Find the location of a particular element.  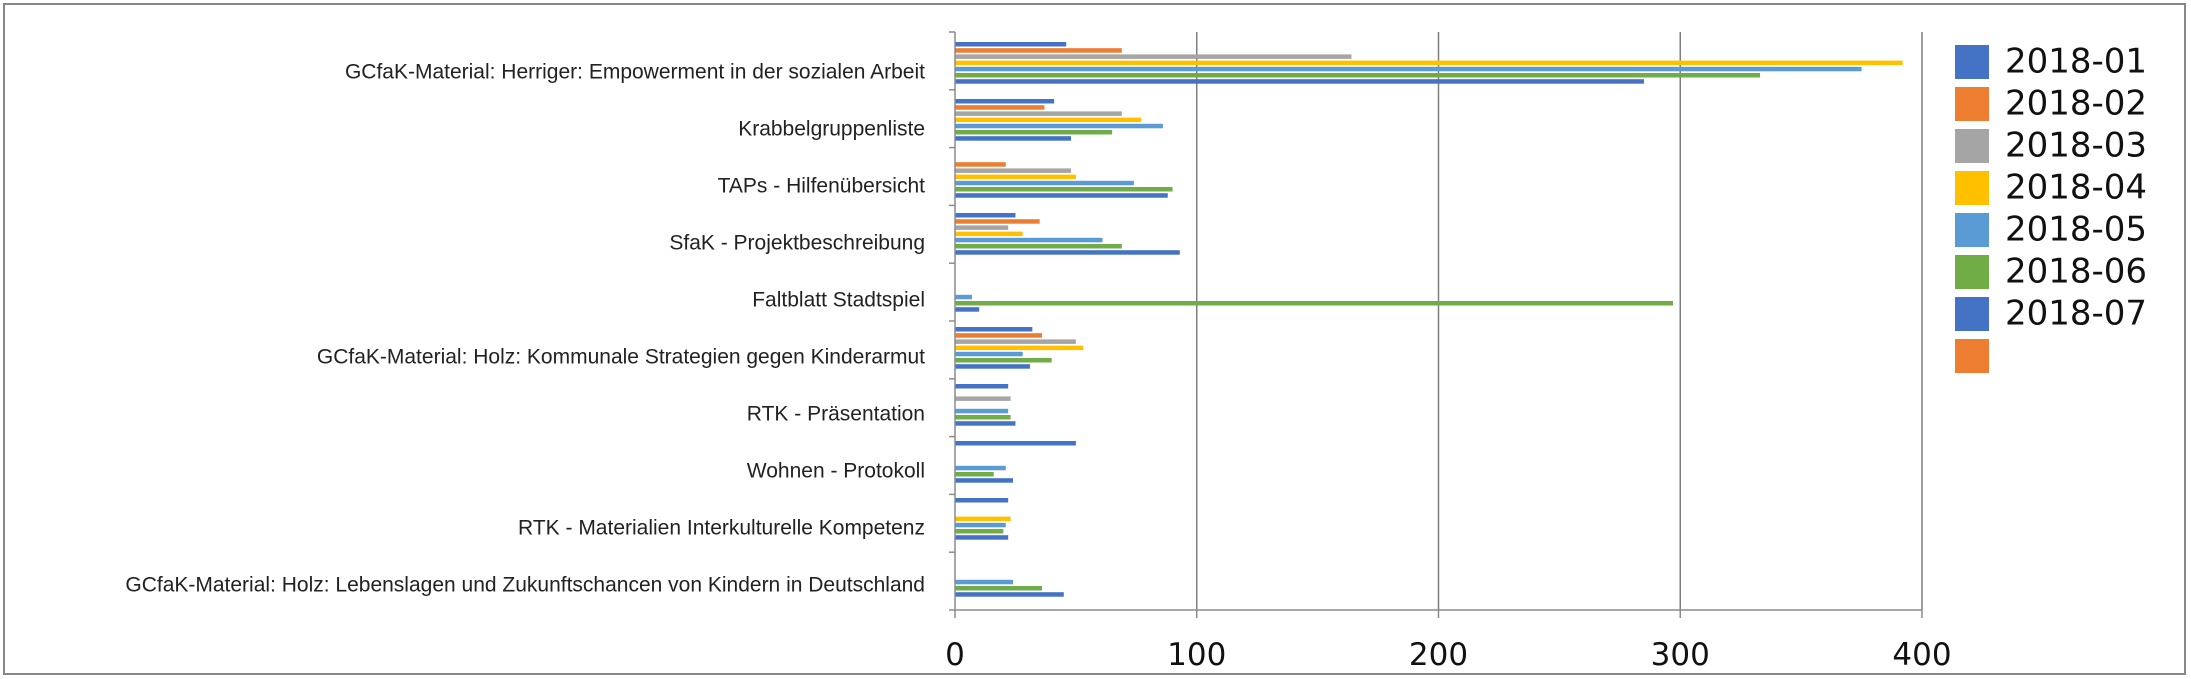

legend-label: 2018-06 is located at coordinates (2076, 272).